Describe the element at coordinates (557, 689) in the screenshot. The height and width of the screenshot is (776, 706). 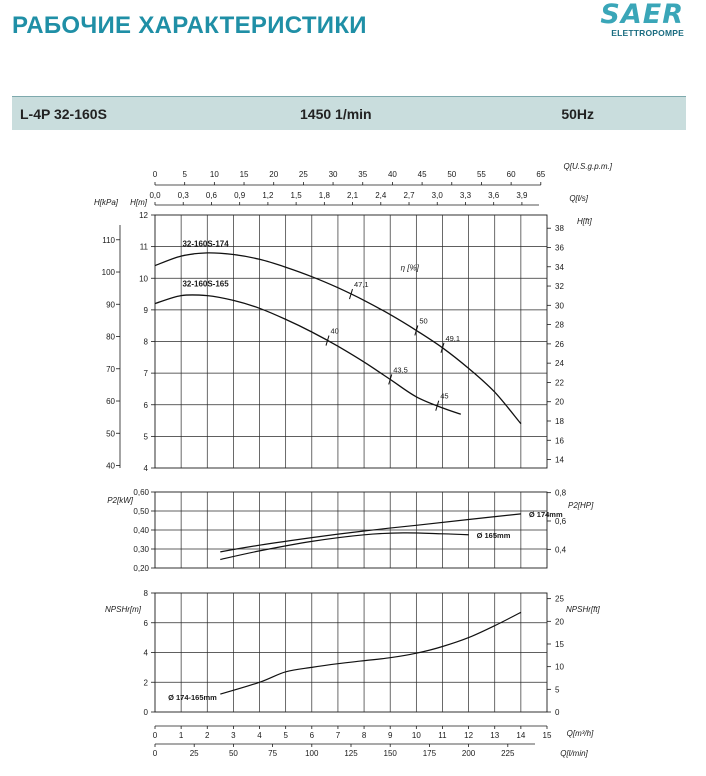
I see `npsh-ft-tick-label: 5` at that location.